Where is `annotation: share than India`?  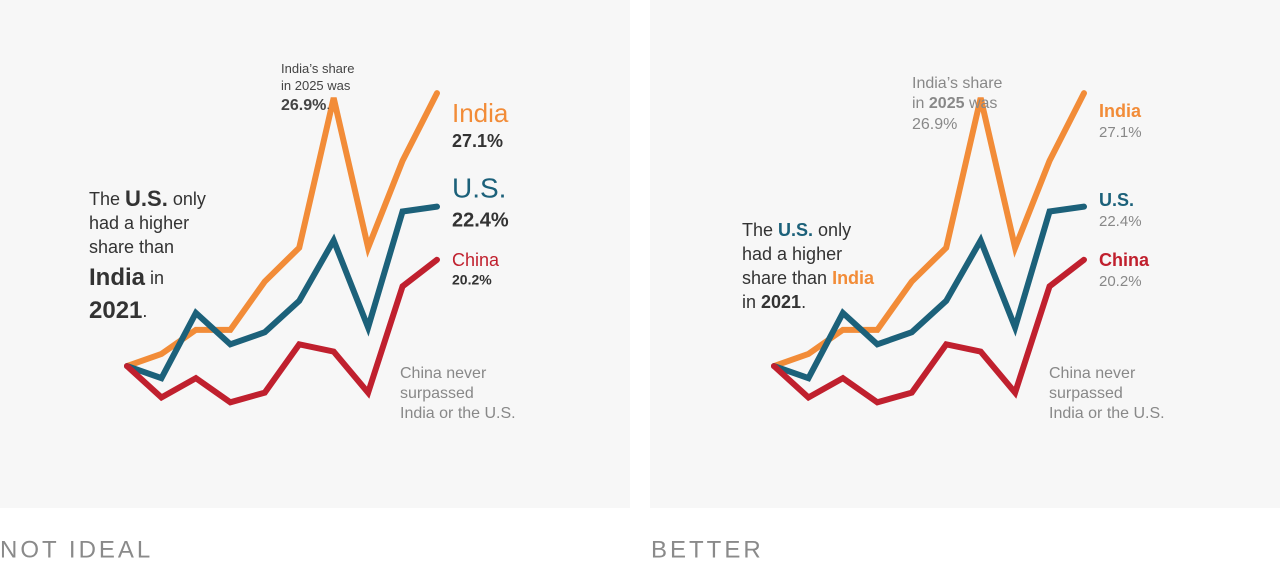 annotation: share than India is located at coordinates (808, 278).